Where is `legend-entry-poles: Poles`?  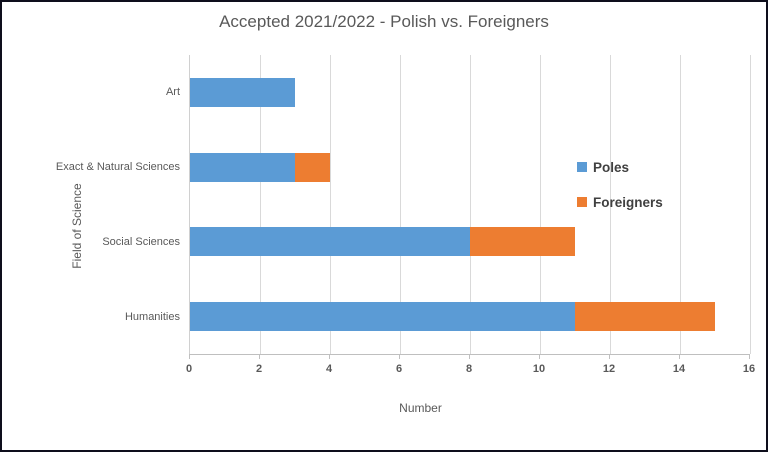
legend-entry-poles: Poles is located at coordinates (620, 167).